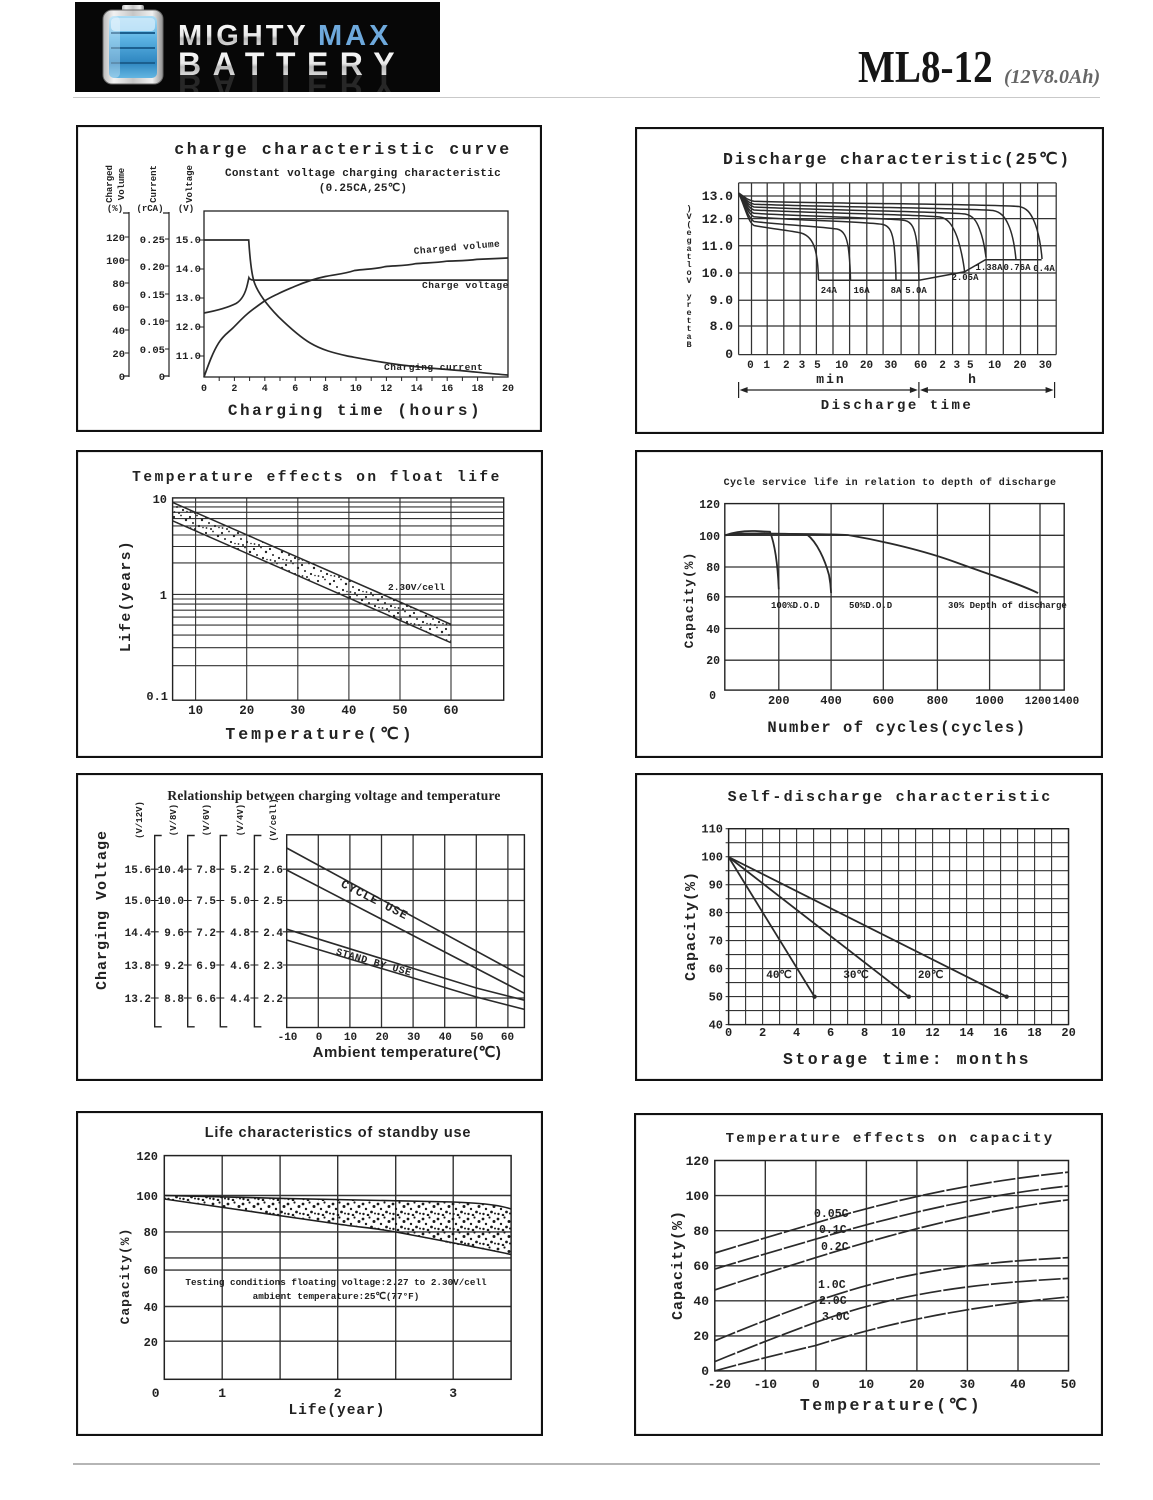 The height and width of the screenshot is (1500, 1153). Describe the element at coordinates (171, 871) in the screenshot. I see `svg-text: 10.4` at that location.